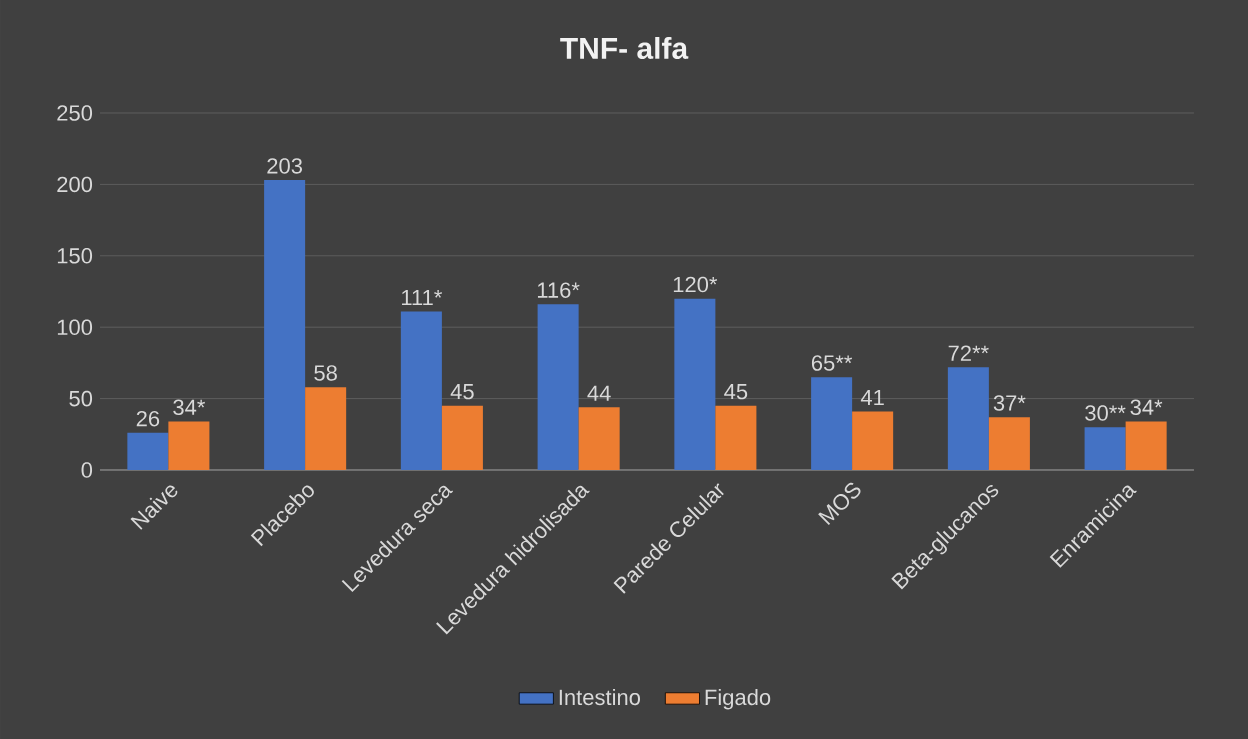 Image resolution: width=1248 pixels, height=739 pixels. Describe the element at coordinates (1105, 413) in the screenshot. I see `data-label: 30**` at that location.